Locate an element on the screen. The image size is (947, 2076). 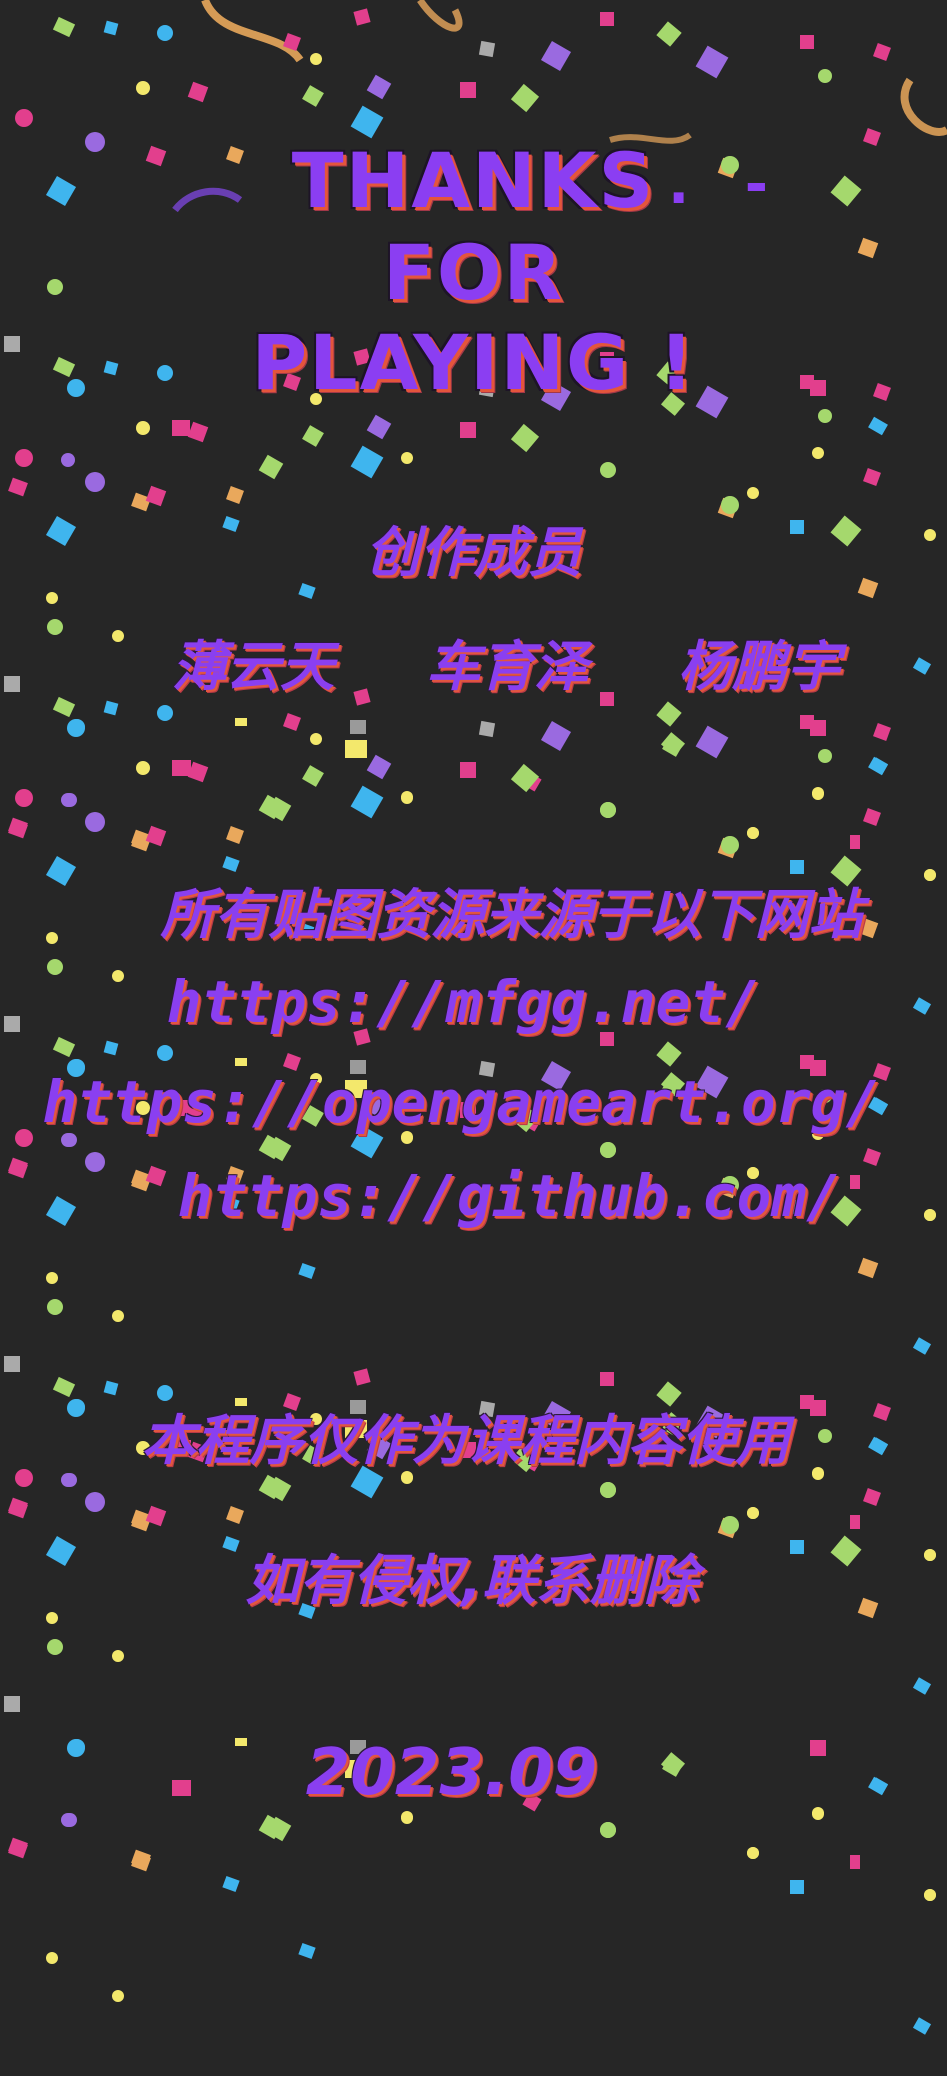
title-line-for: FOR is located at coordinates (473, 272).